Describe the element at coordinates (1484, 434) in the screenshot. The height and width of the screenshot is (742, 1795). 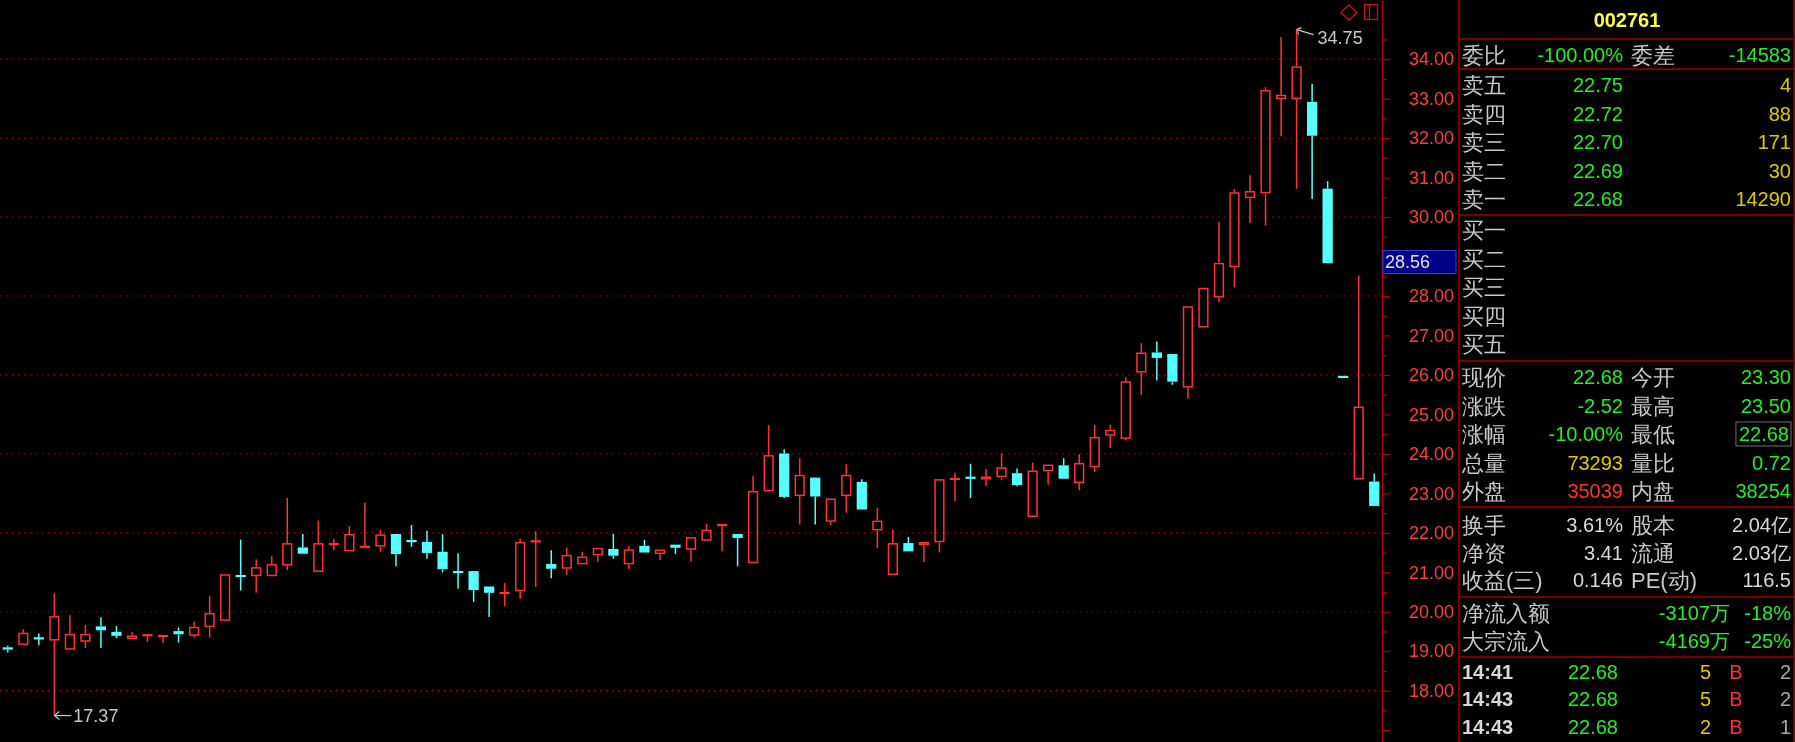
I see `text: 涨幅` at that location.